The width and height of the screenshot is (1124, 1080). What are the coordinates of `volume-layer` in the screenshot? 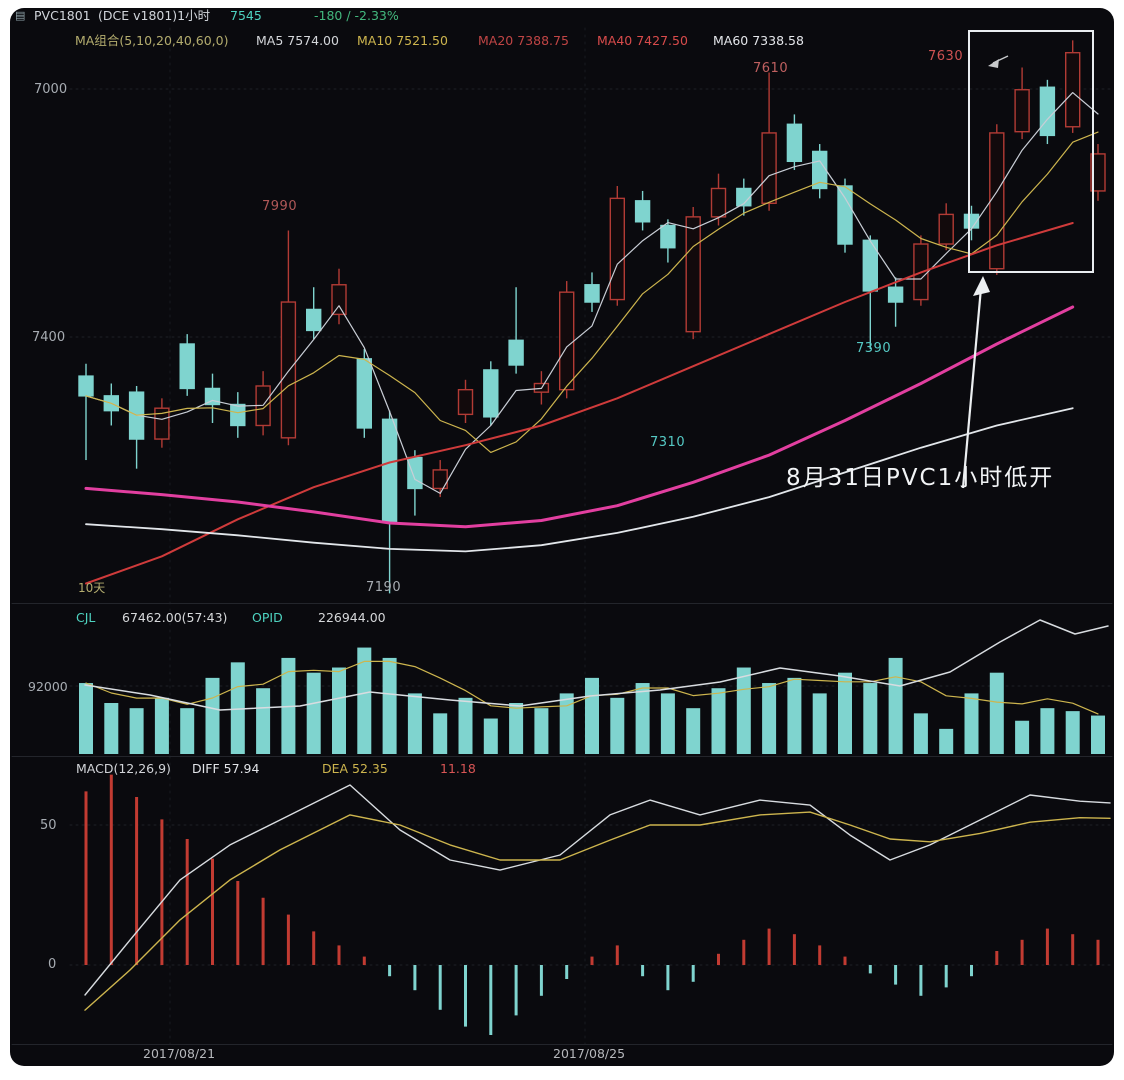 It's located at (594, 686).